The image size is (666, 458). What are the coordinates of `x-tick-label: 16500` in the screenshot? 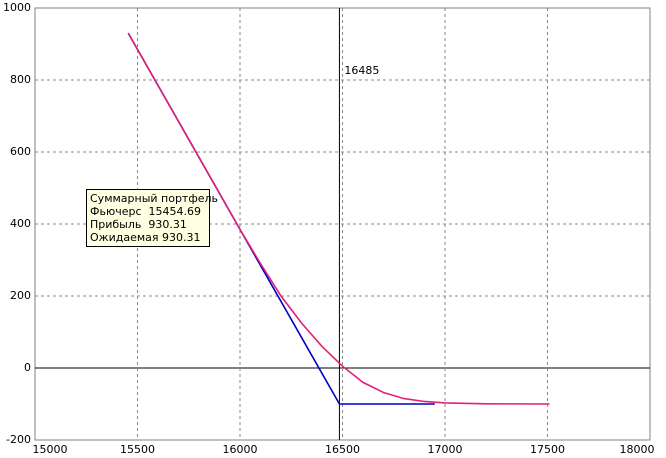 It's located at (342, 449).